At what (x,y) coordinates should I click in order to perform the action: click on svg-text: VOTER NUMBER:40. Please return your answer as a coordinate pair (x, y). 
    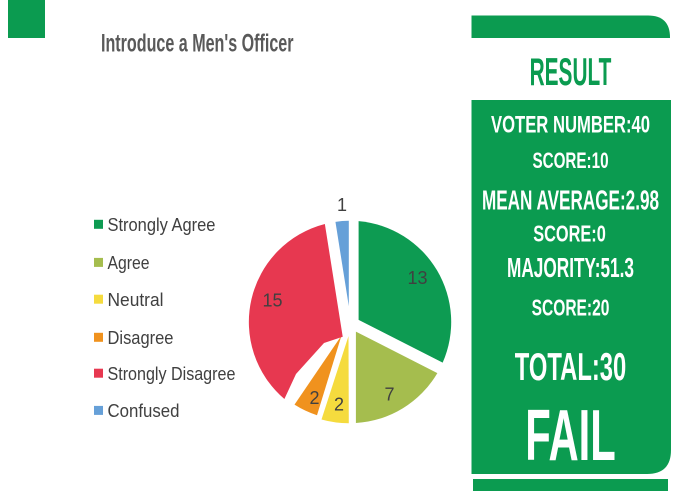
    Looking at the image, I should click on (570, 125).